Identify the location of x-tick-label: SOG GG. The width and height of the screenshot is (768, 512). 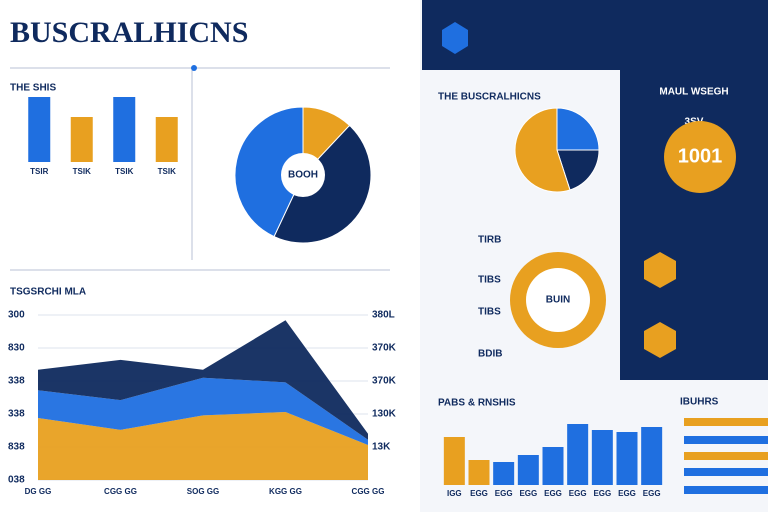
(203, 491).